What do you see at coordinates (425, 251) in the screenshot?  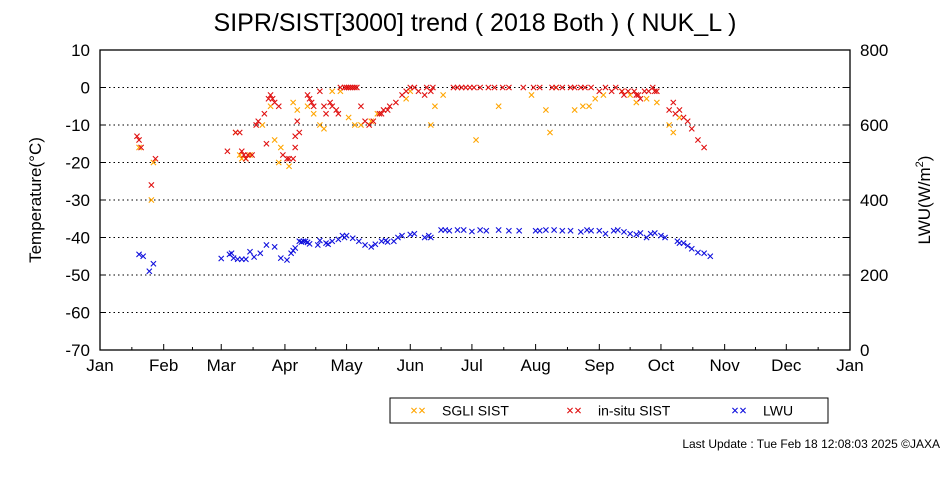 I see `series-lwu` at bounding box center [425, 251].